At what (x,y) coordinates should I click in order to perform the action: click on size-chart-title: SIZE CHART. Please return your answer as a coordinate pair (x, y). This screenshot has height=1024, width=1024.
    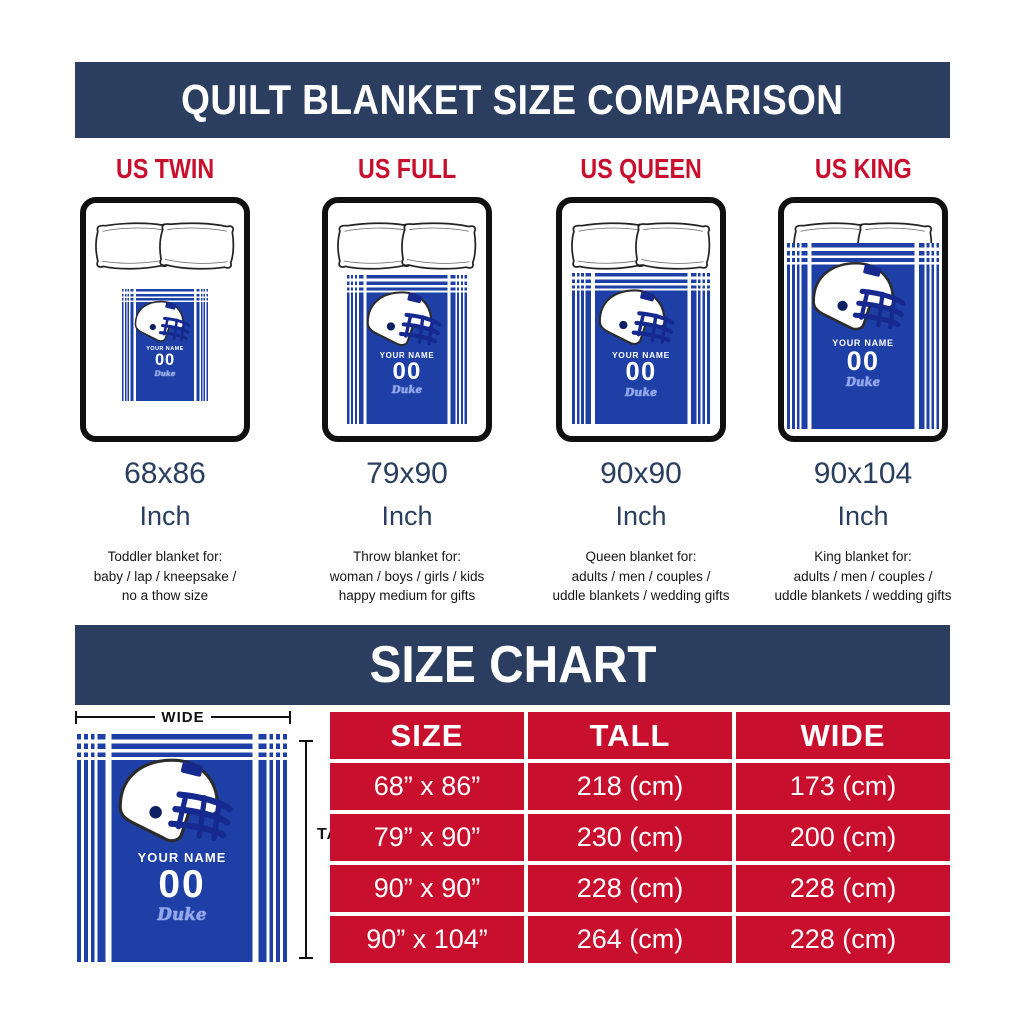
    Looking at the image, I should click on (512, 665).